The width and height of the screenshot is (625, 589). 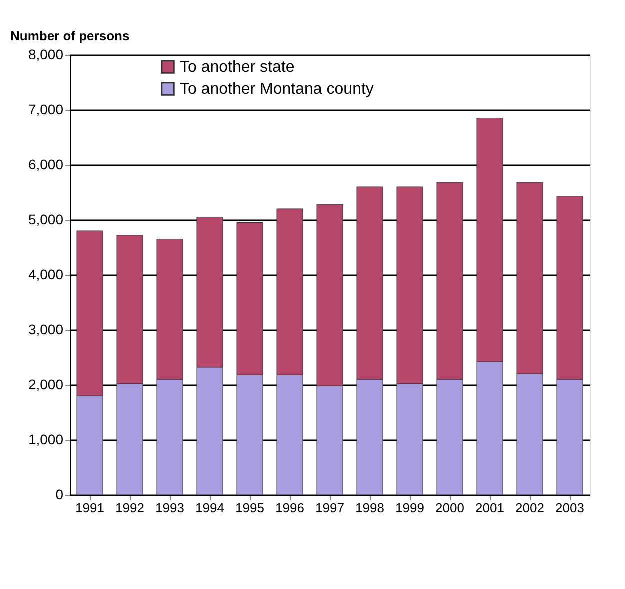 What do you see at coordinates (46, 440) in the screenshot?
I see `y-tick-label: 1,000` at bounding box center [46, 440].